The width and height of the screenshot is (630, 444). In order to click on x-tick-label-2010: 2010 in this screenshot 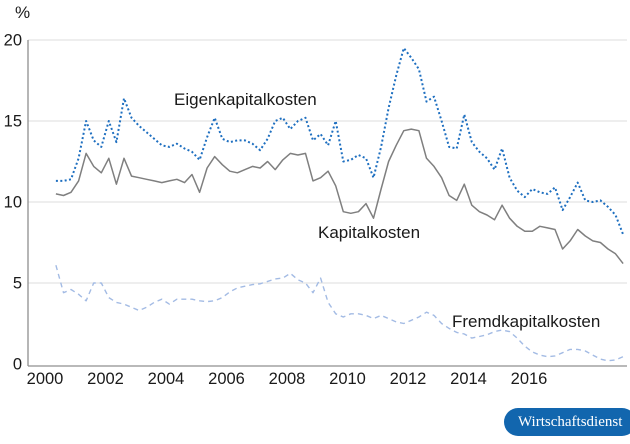, I will do `click(347, 379)`.